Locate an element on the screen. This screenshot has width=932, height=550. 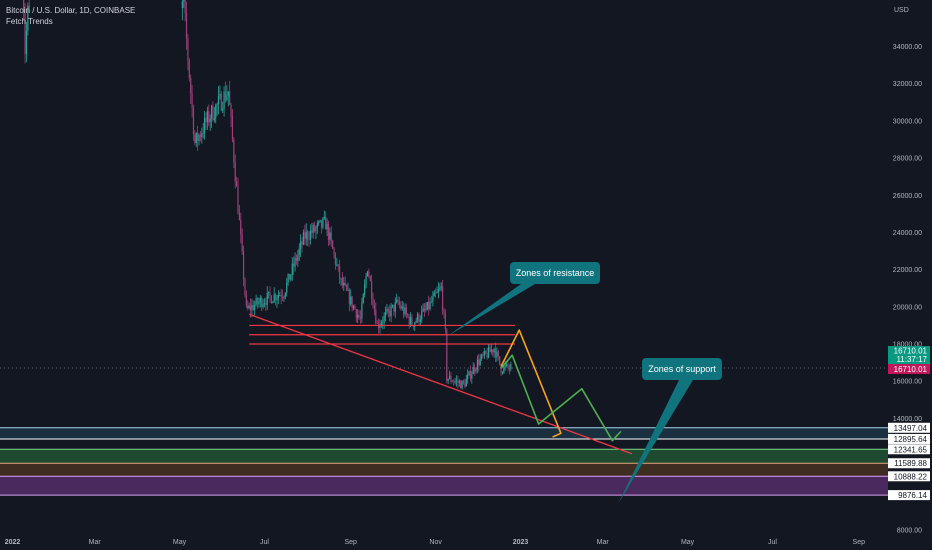
price-tag-label: 9876.14 is located at coordinates (912, 495).